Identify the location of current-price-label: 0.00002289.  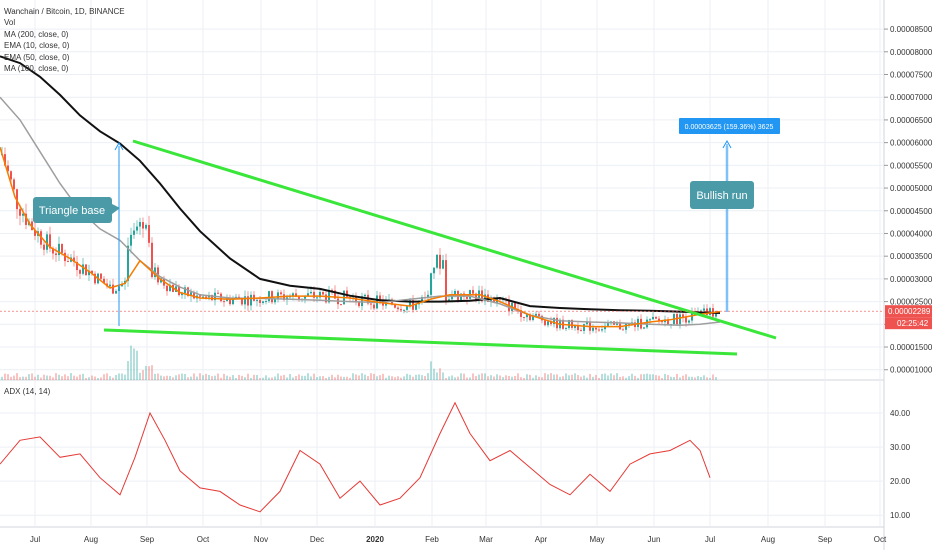
(909, 311).